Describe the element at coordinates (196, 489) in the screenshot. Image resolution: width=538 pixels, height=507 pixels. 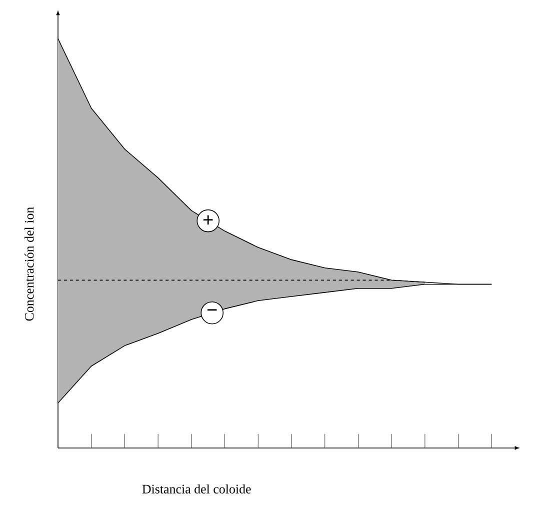
I see `x-axis-title: Distancia del coloide` at that location.